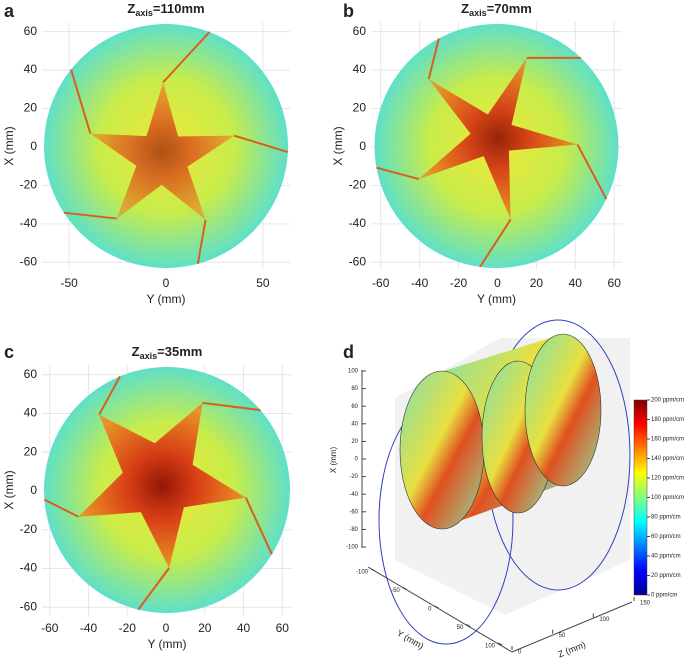 This screenshot has width=685, height=663. What do you see at coordinates (666, 576) in the screenshot?
I see `colorbar-tick-label: 20 ppm/cm` at bounding box center [666, 576].